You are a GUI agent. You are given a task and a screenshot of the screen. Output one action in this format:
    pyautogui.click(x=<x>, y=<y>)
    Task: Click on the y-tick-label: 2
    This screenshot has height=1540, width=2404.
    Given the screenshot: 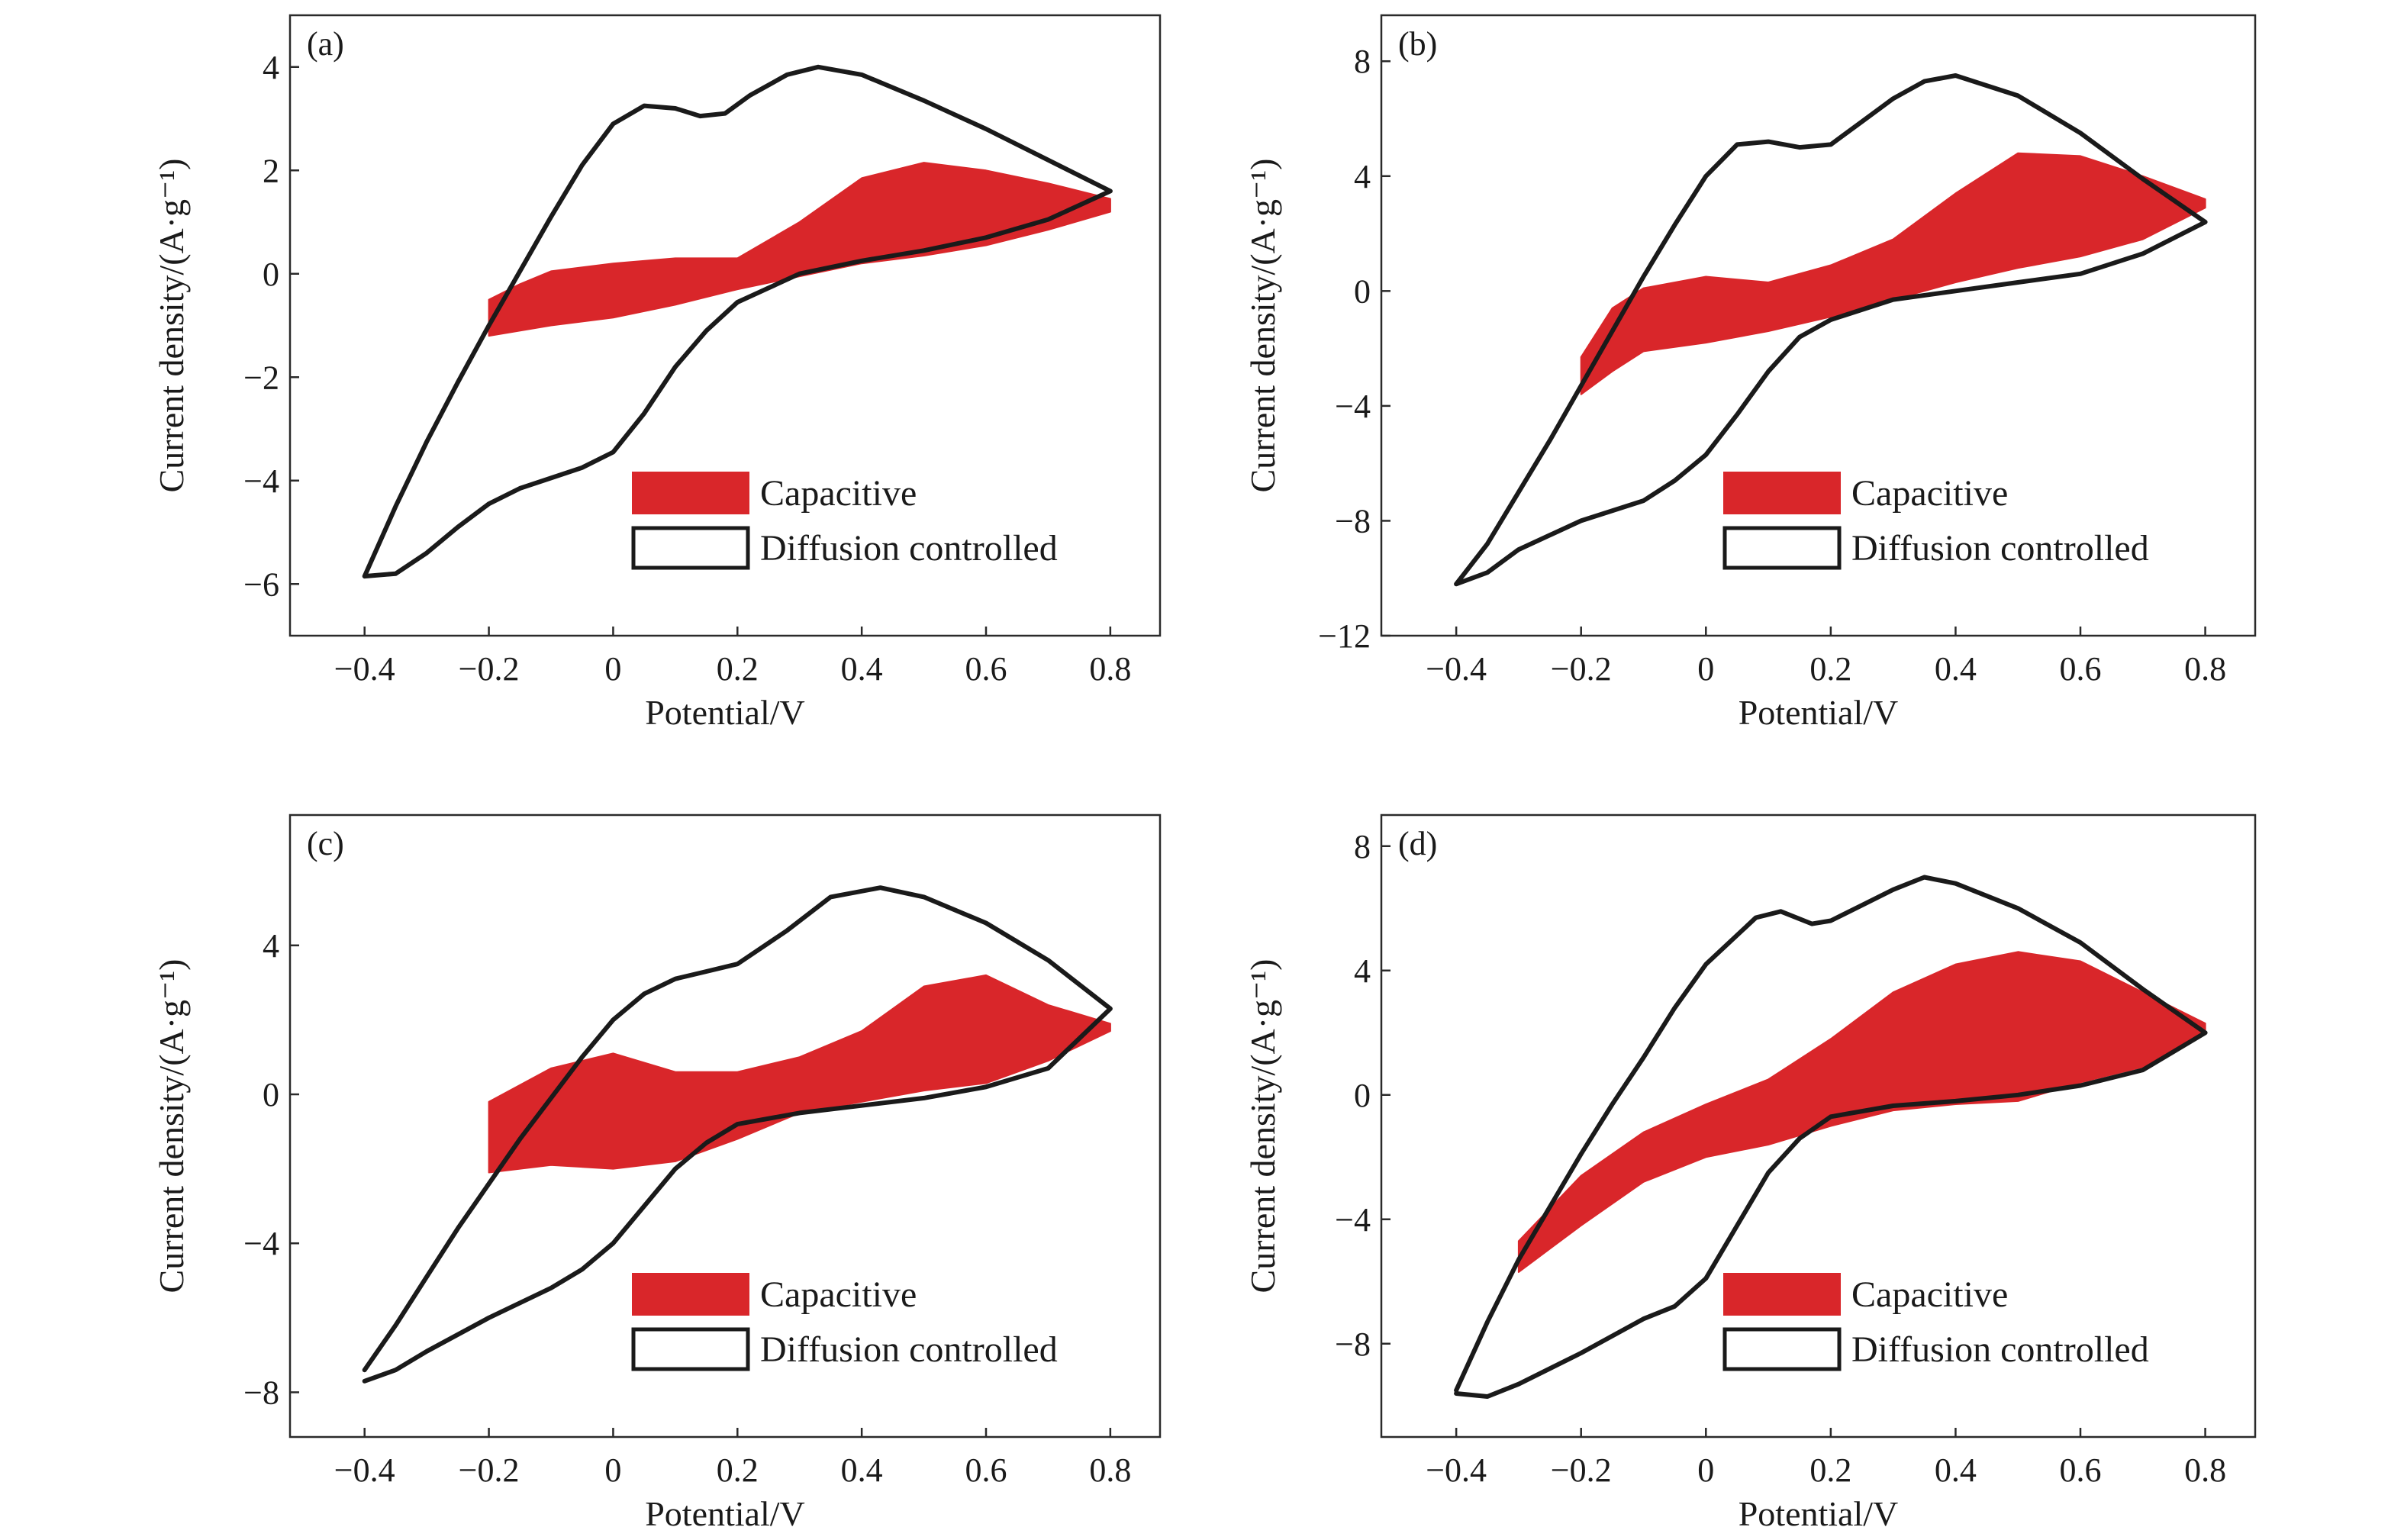 What is the action you would take?
    pyautogui.click(x=271, y=170)
    